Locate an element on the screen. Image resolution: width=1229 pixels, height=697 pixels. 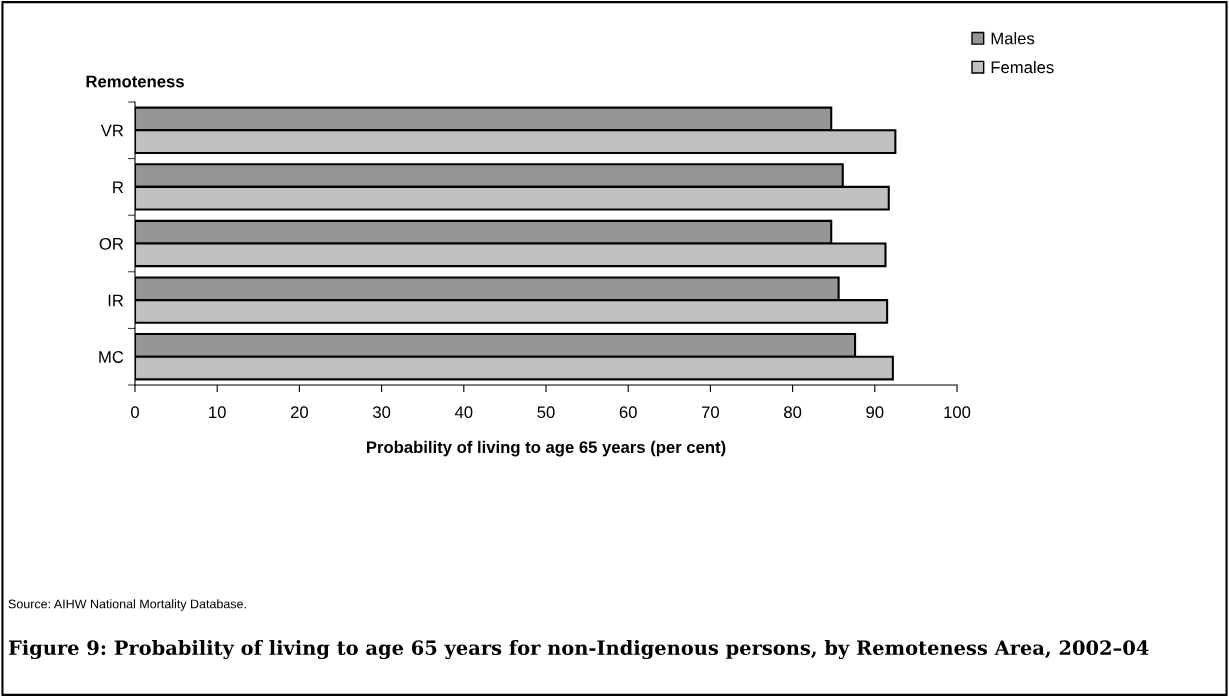
legend-label: Males is located at coordinates (1013, 38).